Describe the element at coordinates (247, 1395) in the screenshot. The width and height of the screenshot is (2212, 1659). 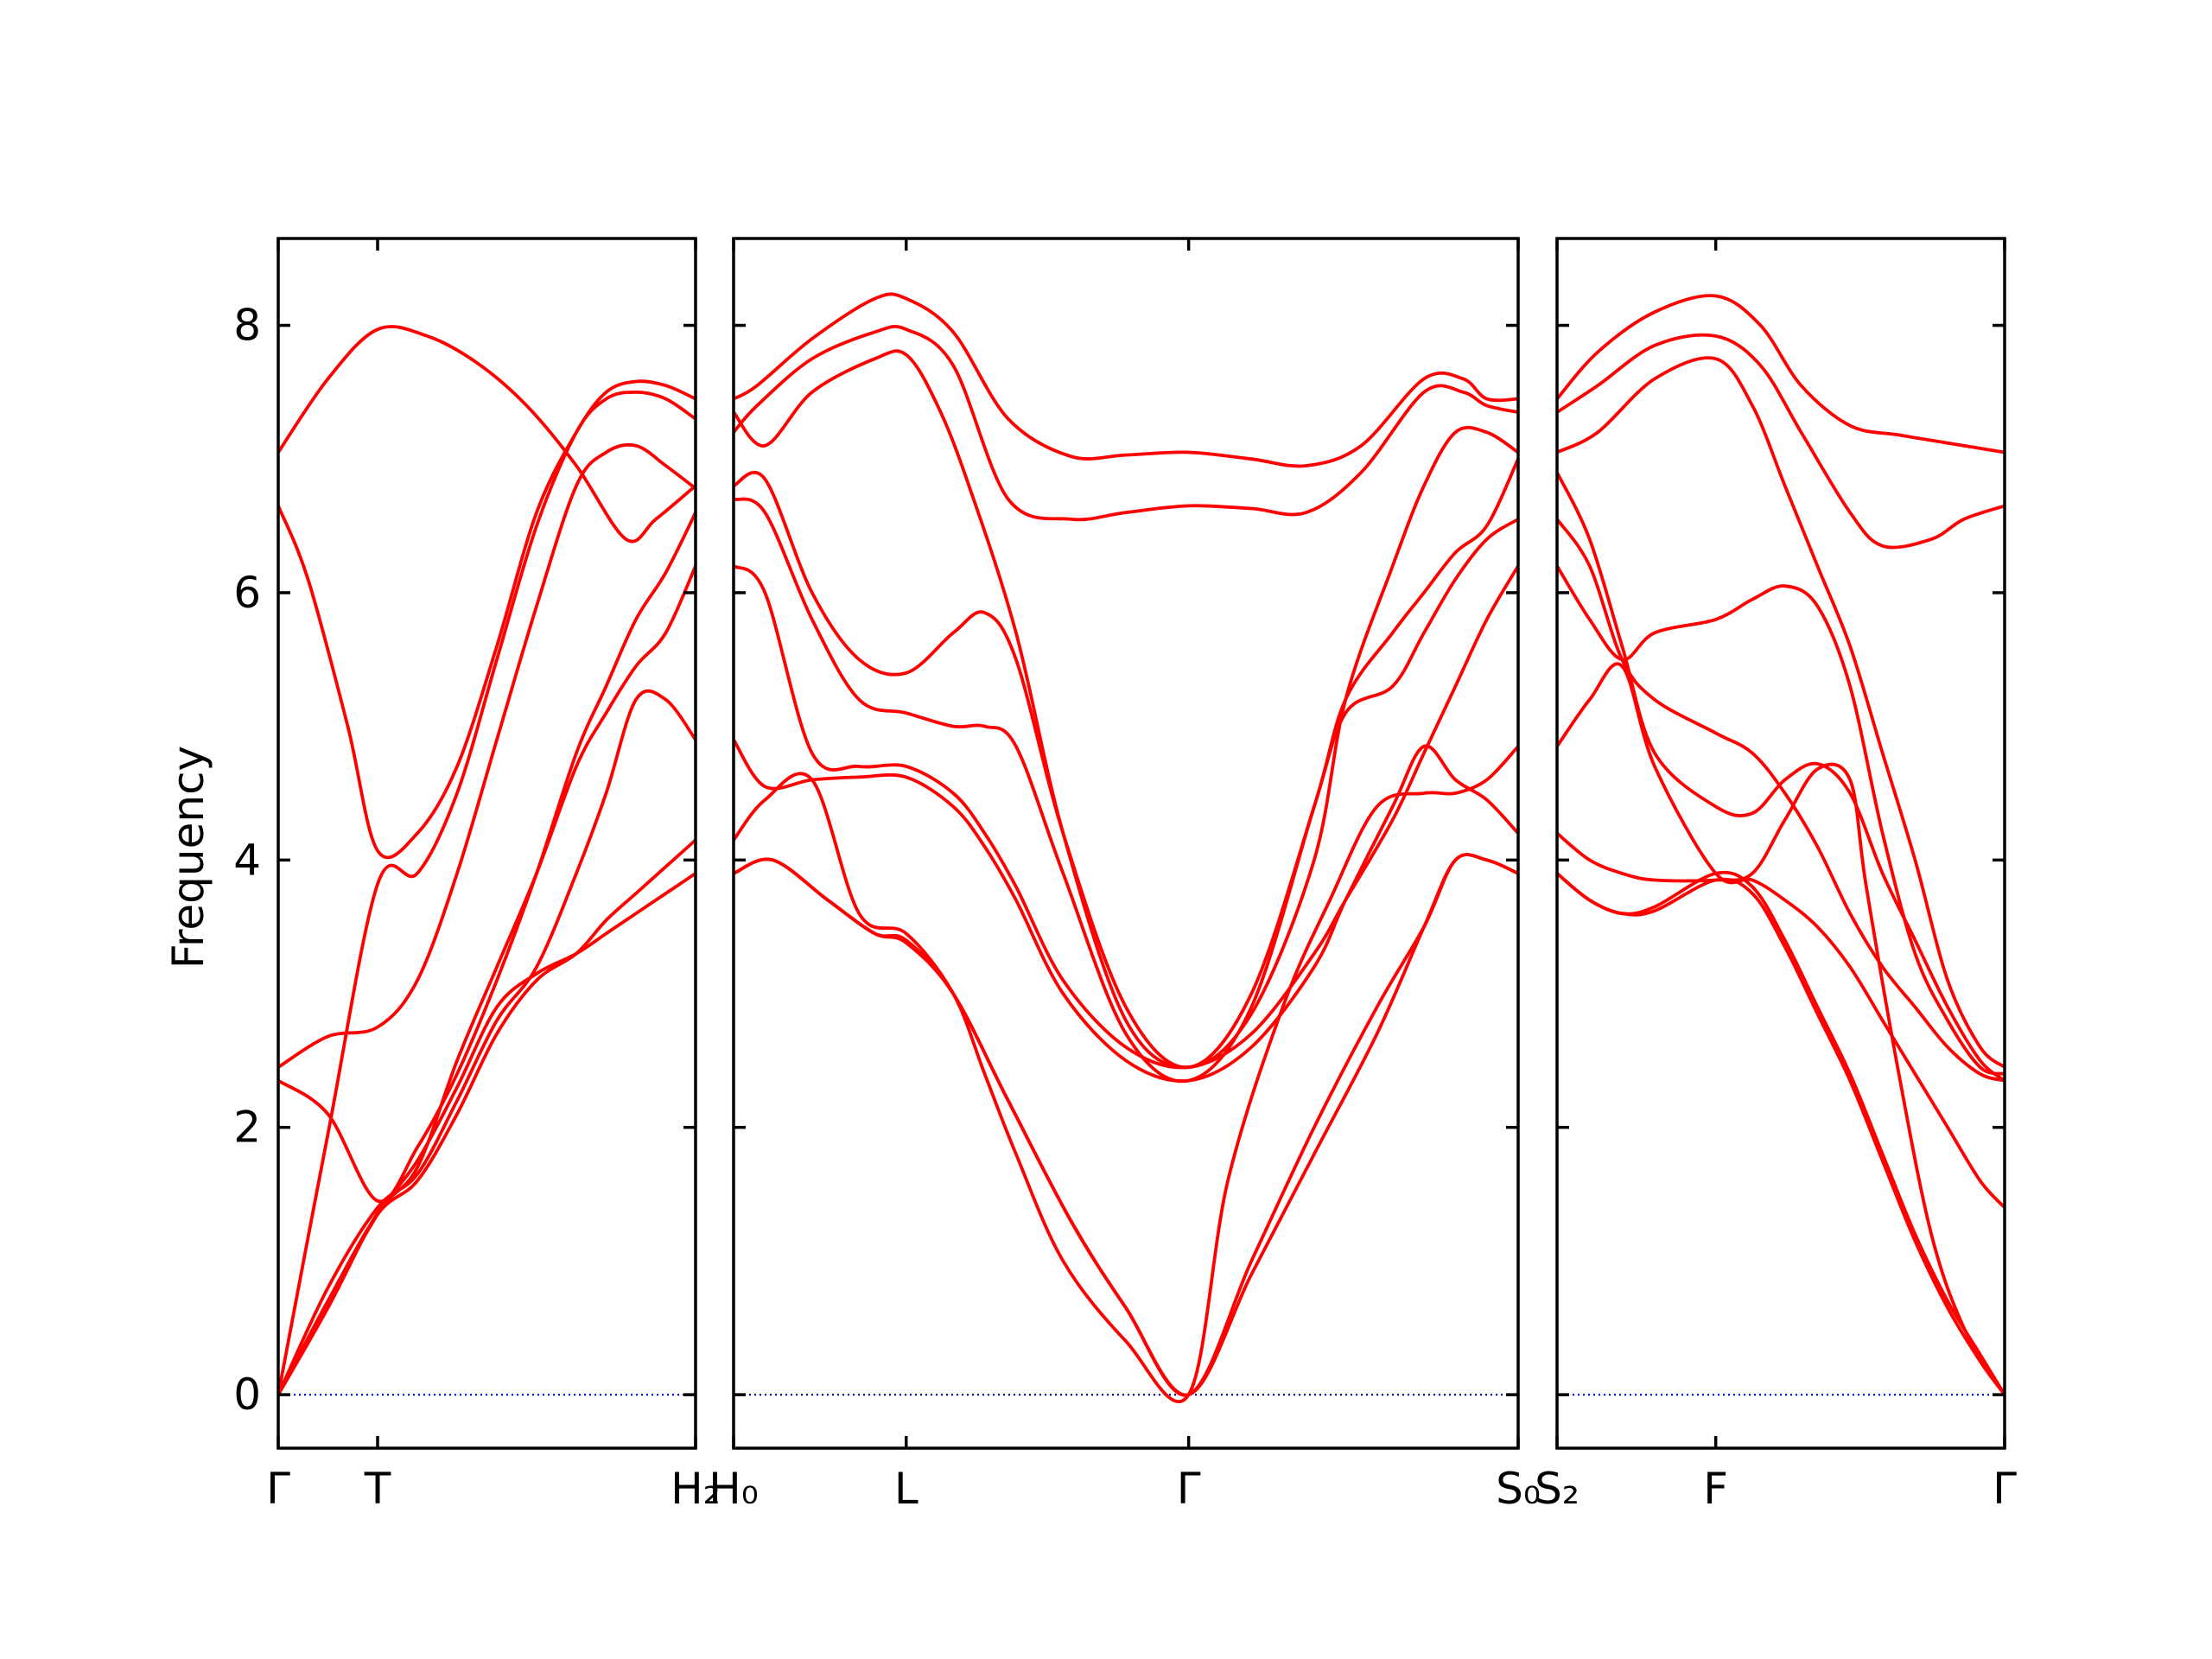
I see `y-tick-label: 0` at that location.